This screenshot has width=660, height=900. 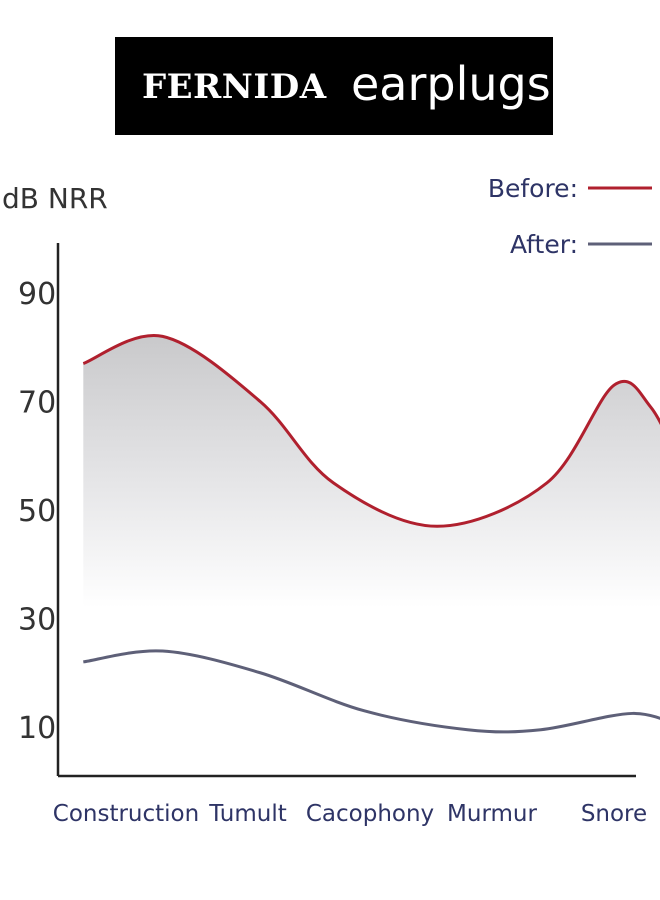 What do you see at coordinates (451, 84) in the screenshot?
I see `product-name: earplugs` at bounding box center [451, 84].